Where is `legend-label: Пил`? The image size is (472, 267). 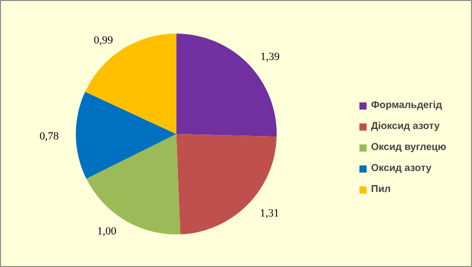
legend-label: Пил is located at coordinates (381, 189).